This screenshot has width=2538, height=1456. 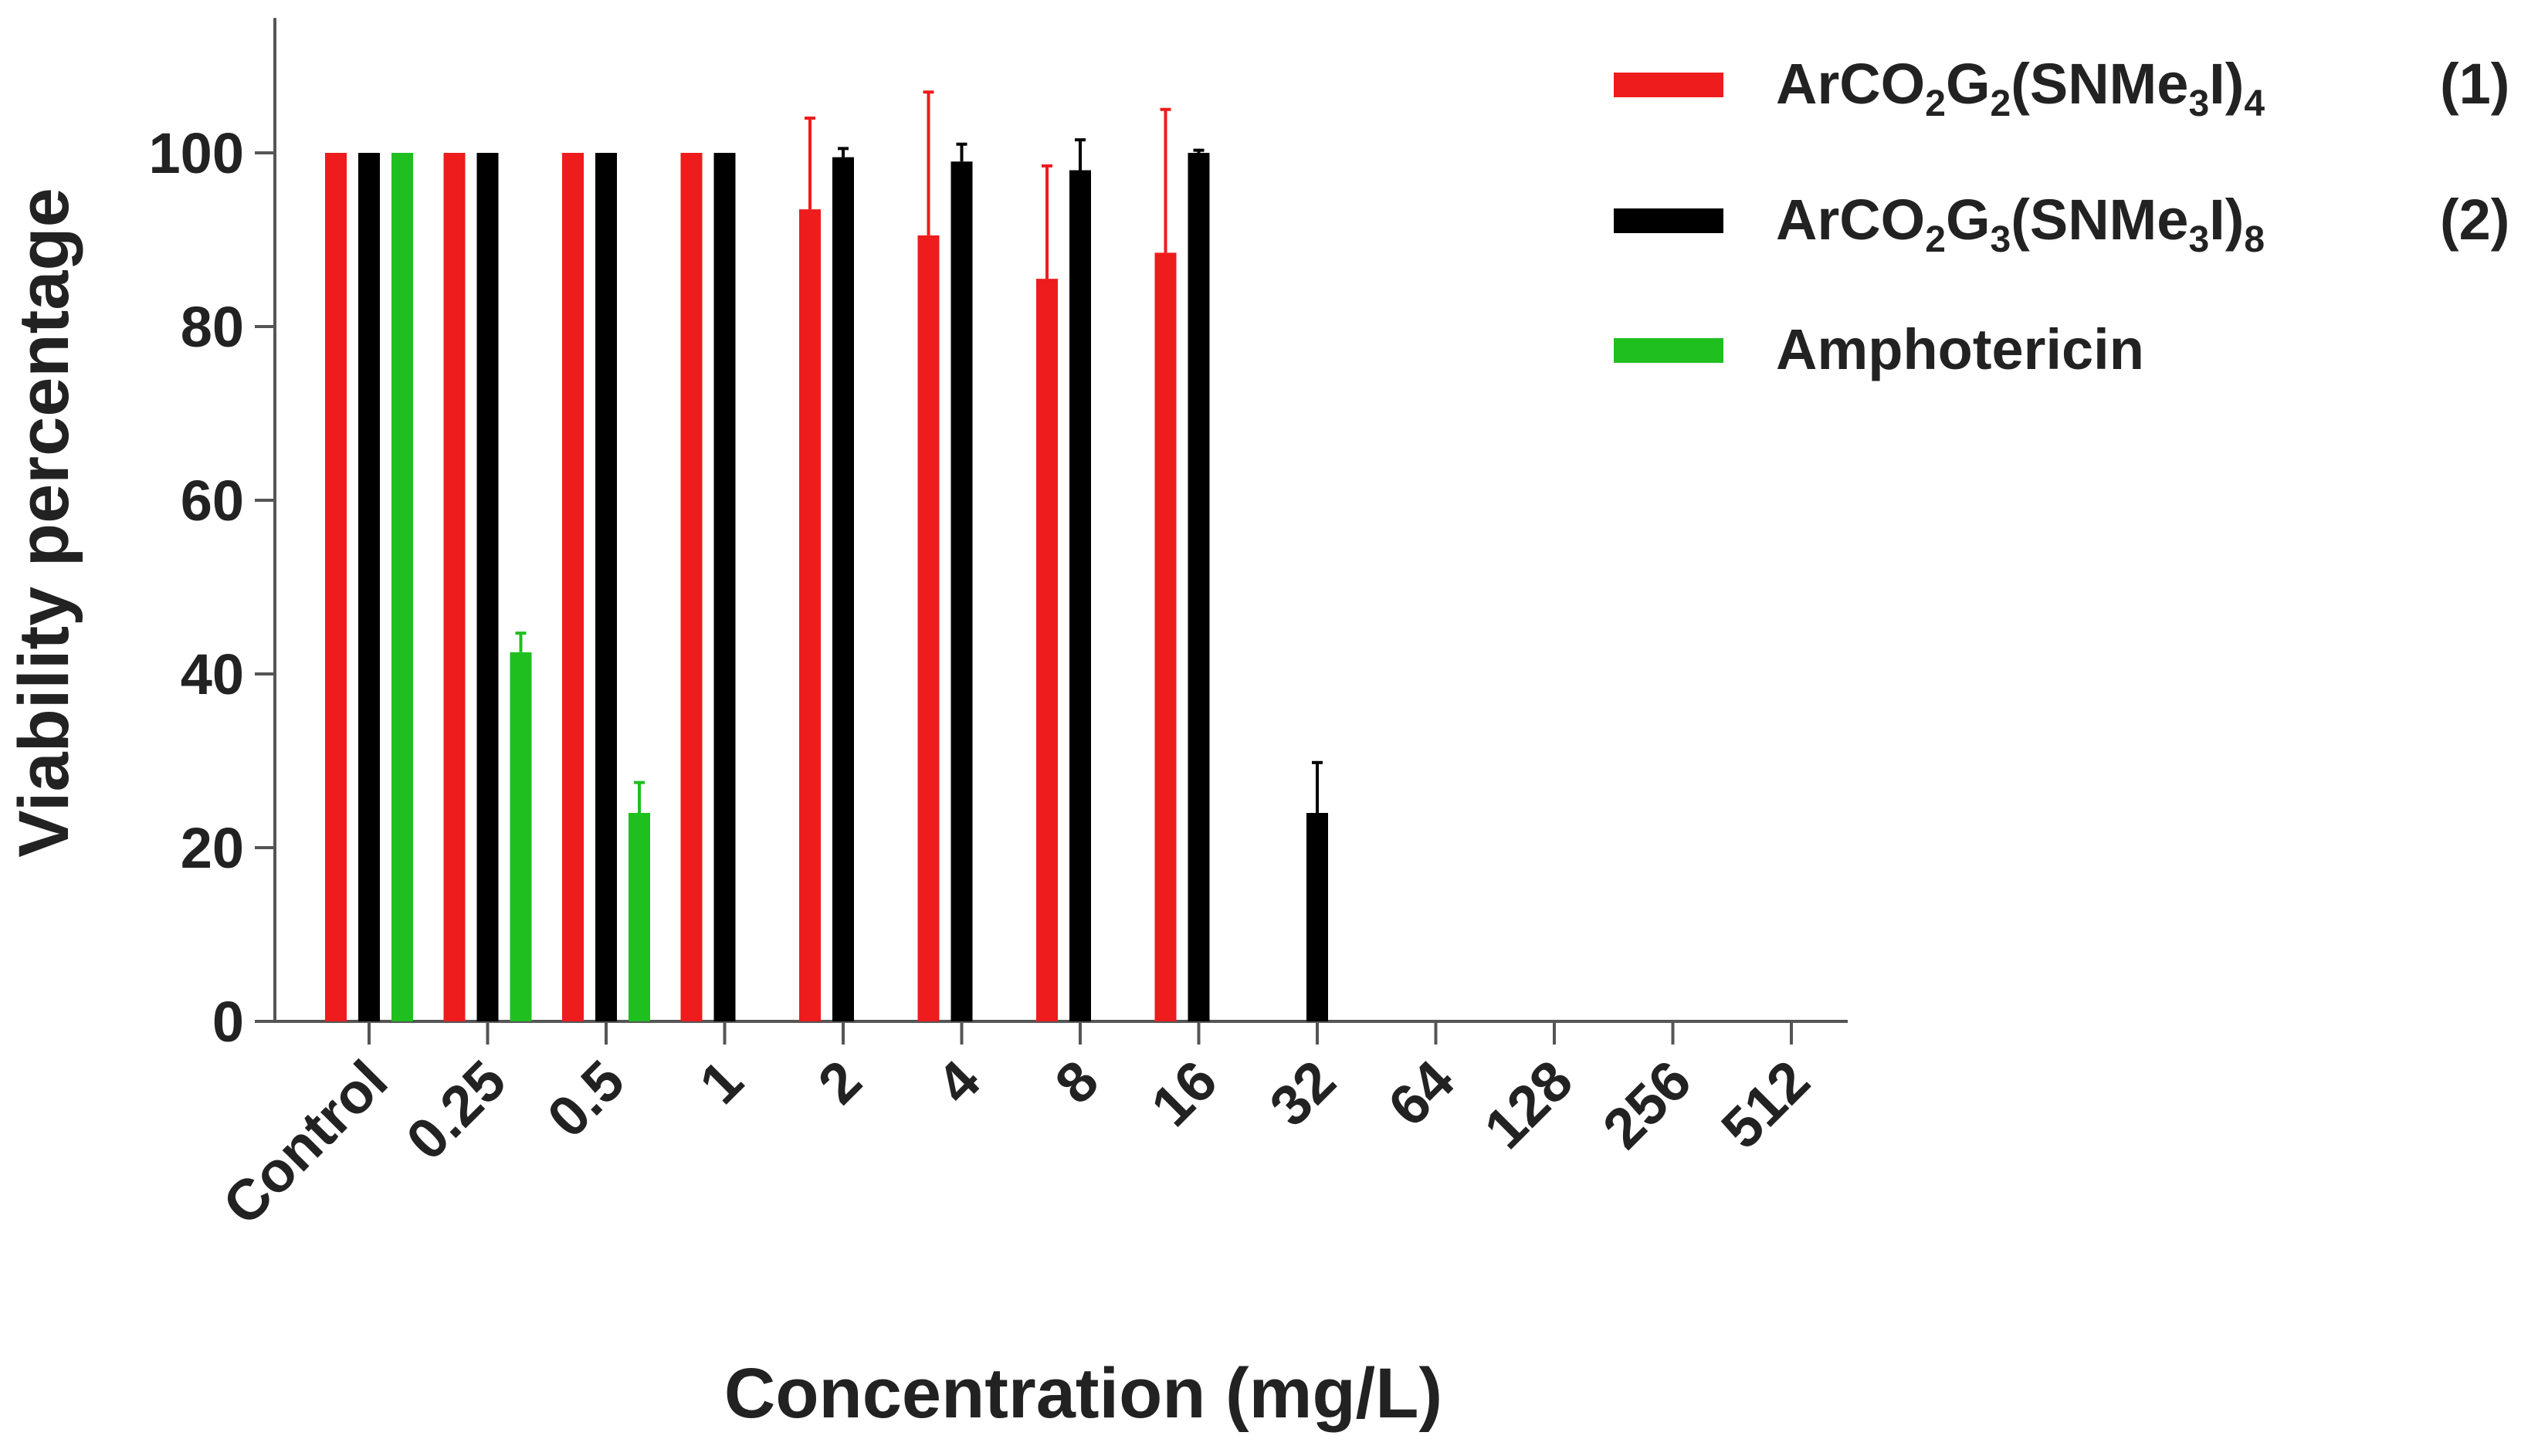 What do you see at coordinates (1184, 1094) in the screenshot?
I see `x-tick-label: 16` at bounding box center [1184, 1094].